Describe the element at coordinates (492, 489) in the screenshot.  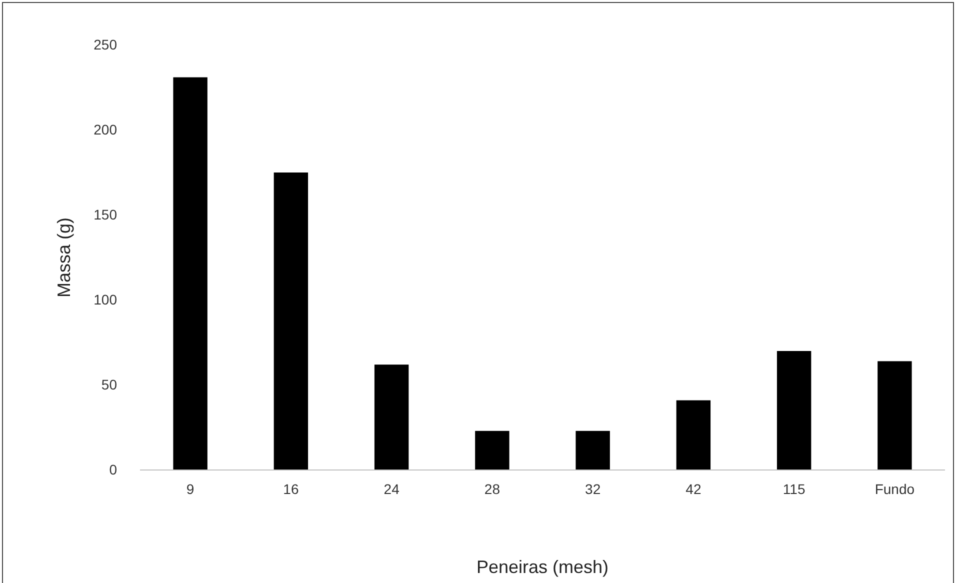
I see `x-tick-label: 28` at that location.